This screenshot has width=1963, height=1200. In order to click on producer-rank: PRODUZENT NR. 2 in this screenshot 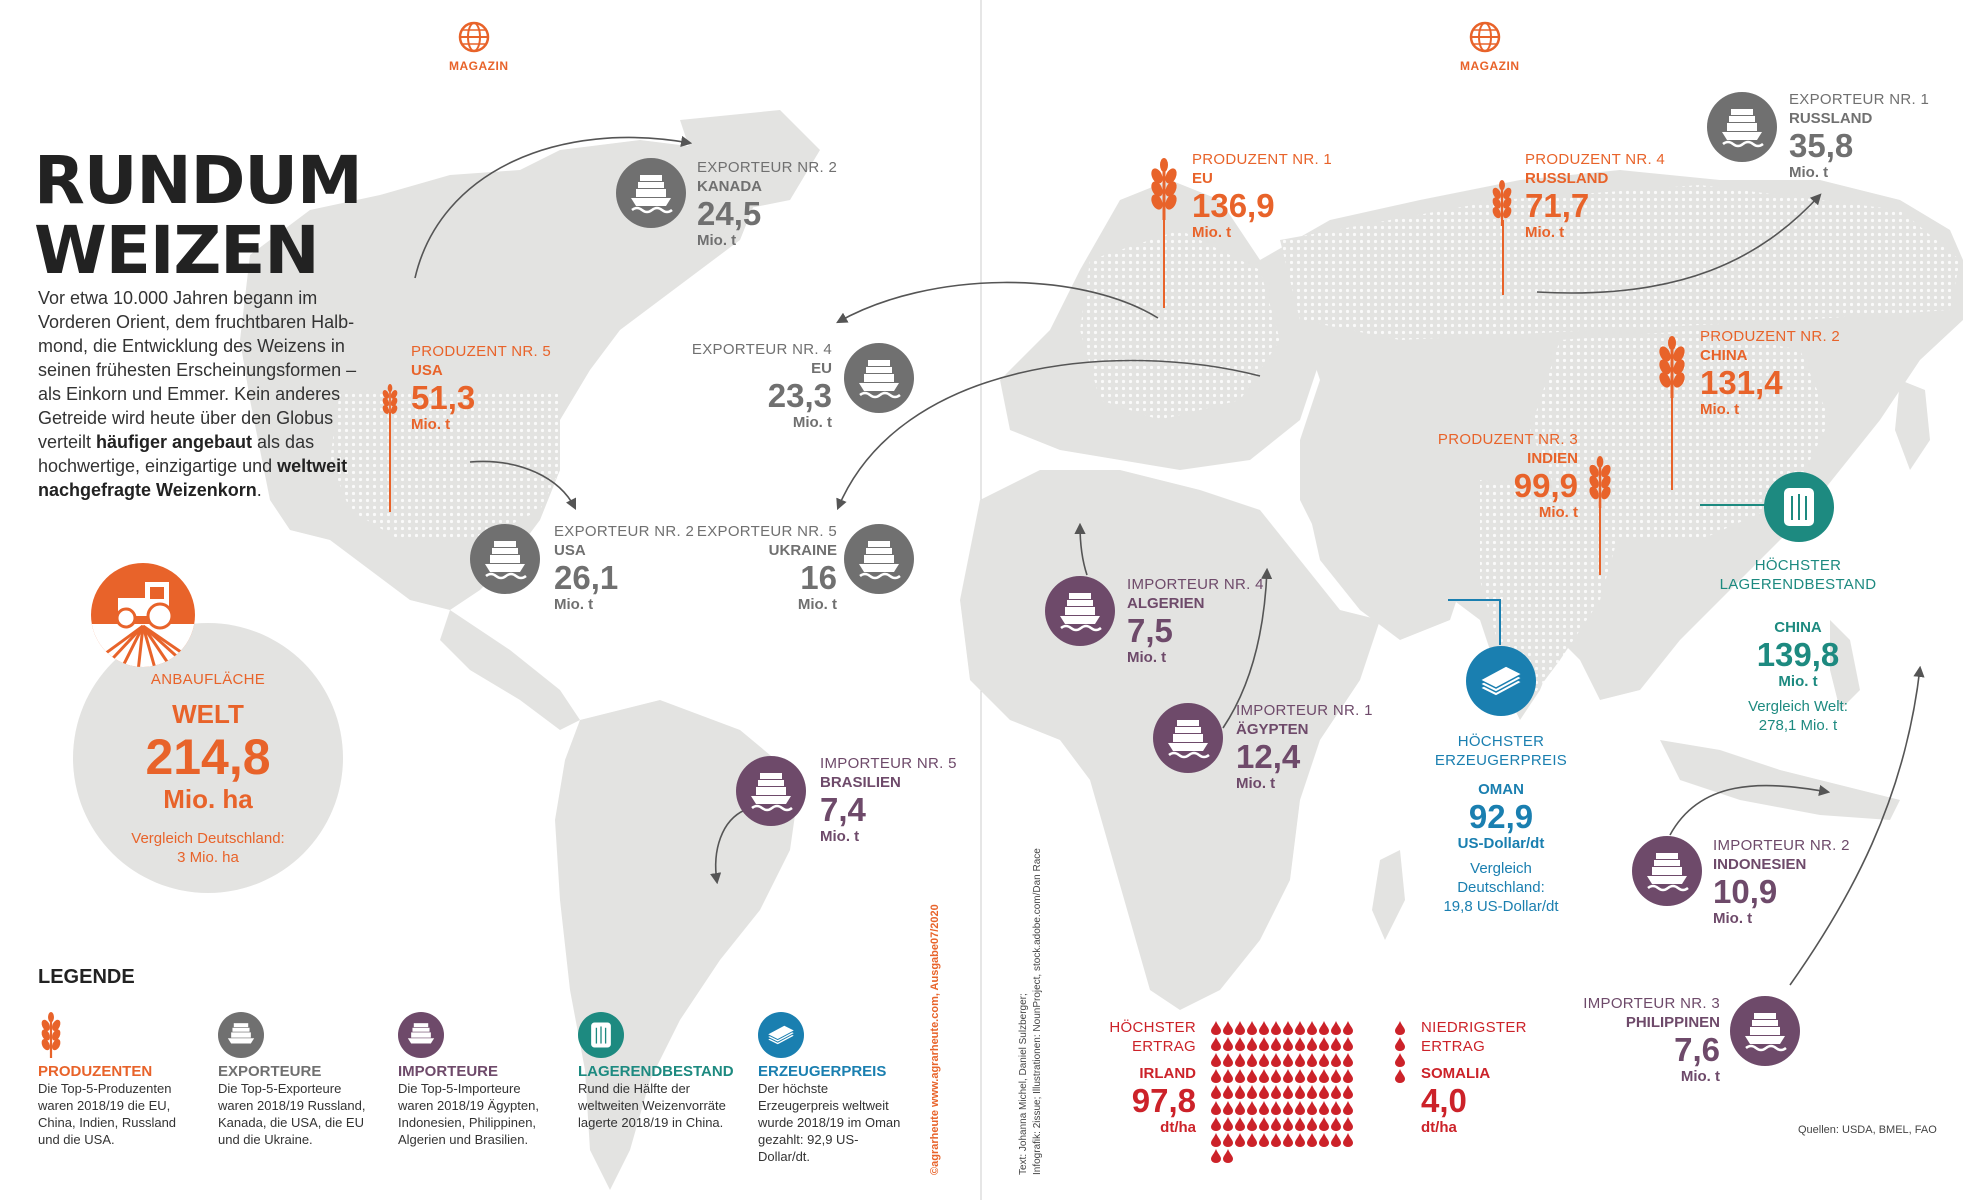, I will do `click(1770, 336)`.